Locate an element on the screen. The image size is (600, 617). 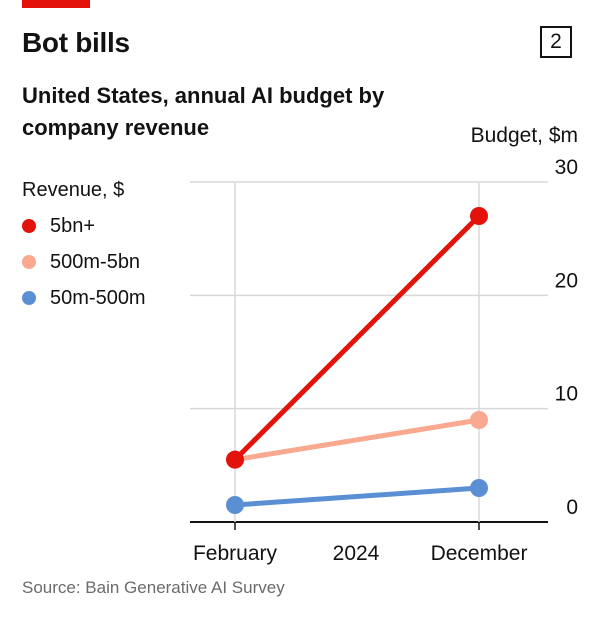
brand-tag is located at coordinates (56, 4).